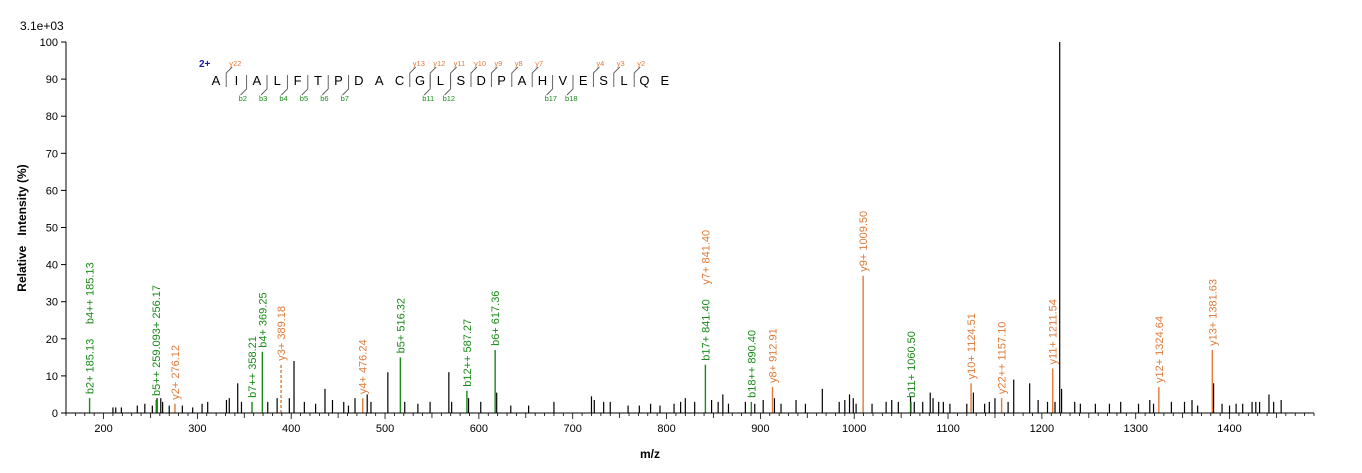 Image resolution: width=1362 pixels, height=473 pixels. I want to click on x-tick-label: 1300, so click(1135, 429).